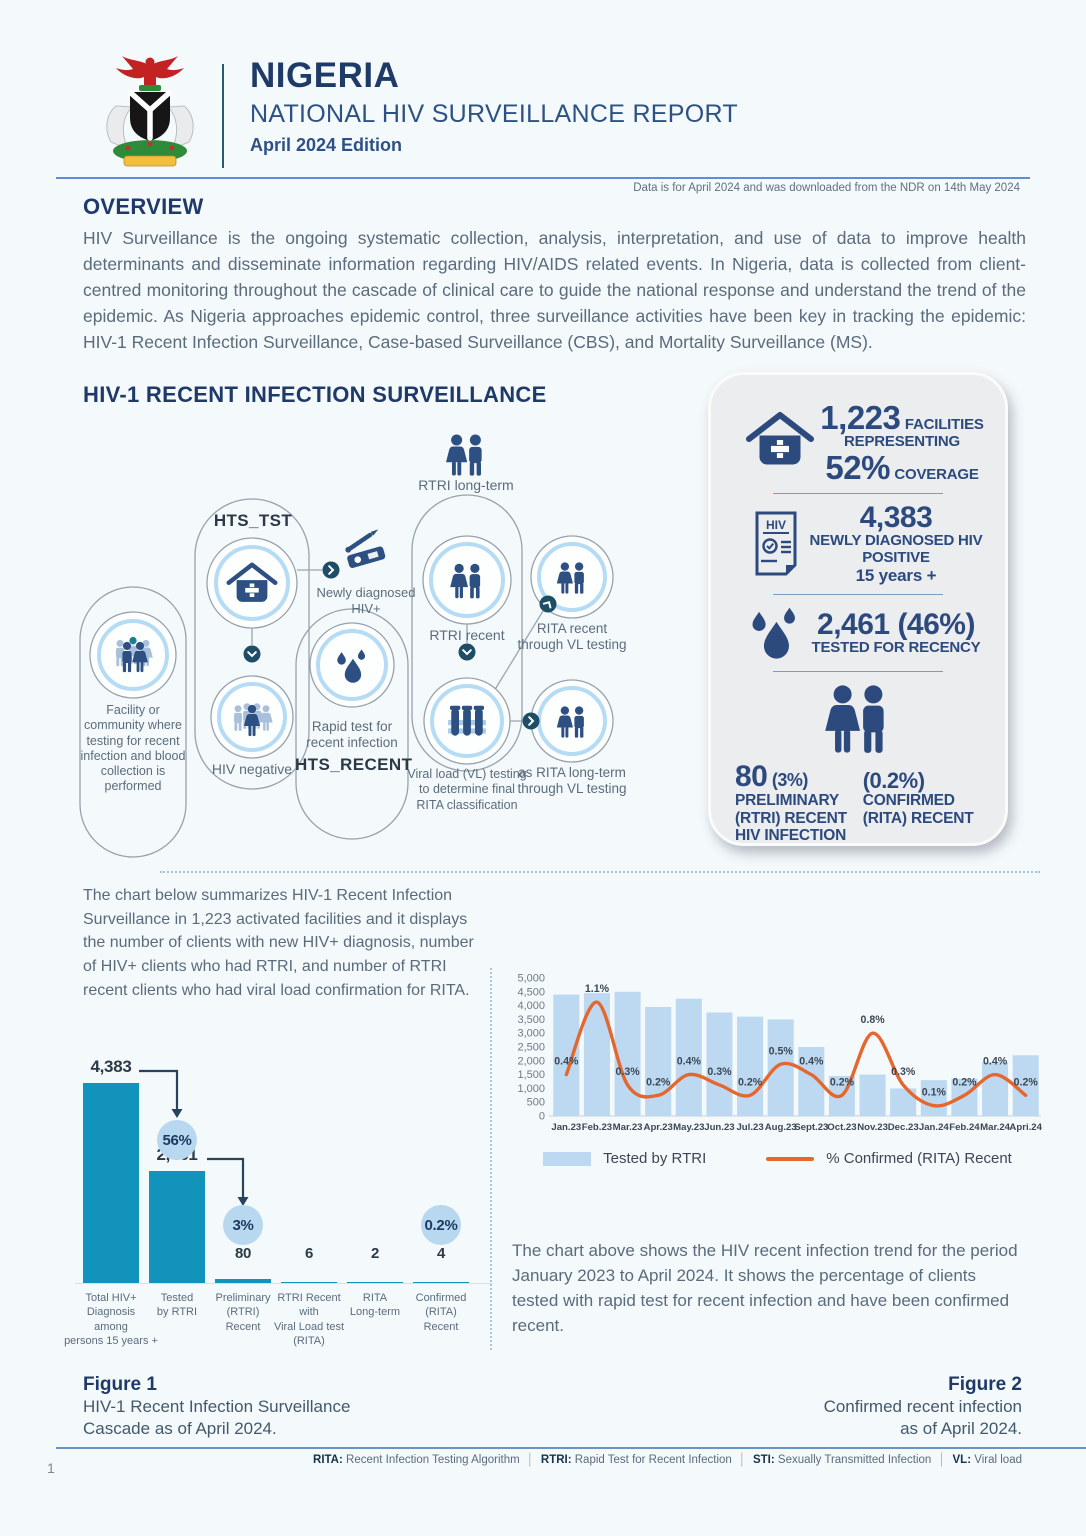 The height and width of the screenshot is (1536, 1086). Describe the element at coordinates (749, 1127) in the screenshot. I see `figure2-xtick: Jul.23` at that location.